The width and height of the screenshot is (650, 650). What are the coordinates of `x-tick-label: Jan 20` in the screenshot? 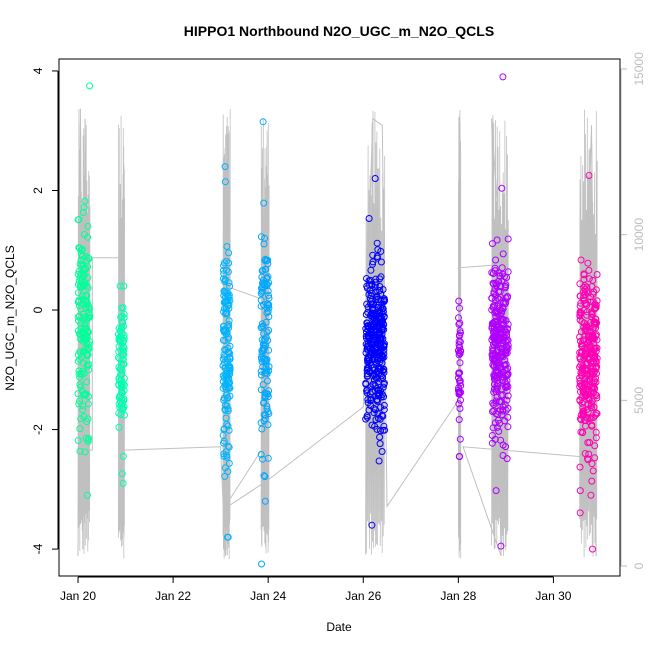 It's located at (78, 596).